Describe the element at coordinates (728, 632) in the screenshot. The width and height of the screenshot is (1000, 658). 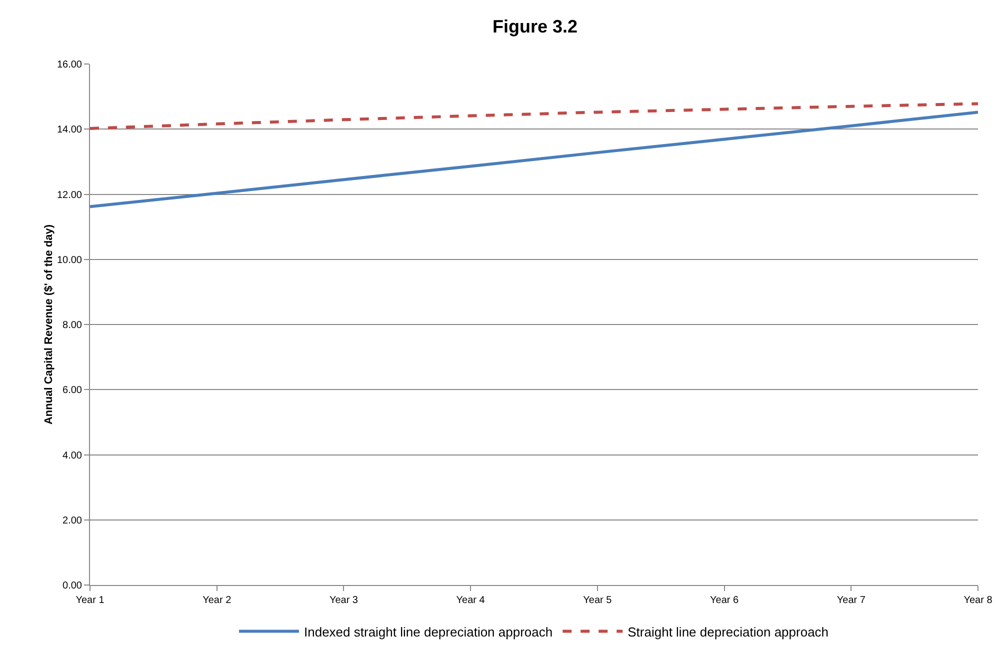
I see `legend-label: Straight line depreciation approach` at that location.